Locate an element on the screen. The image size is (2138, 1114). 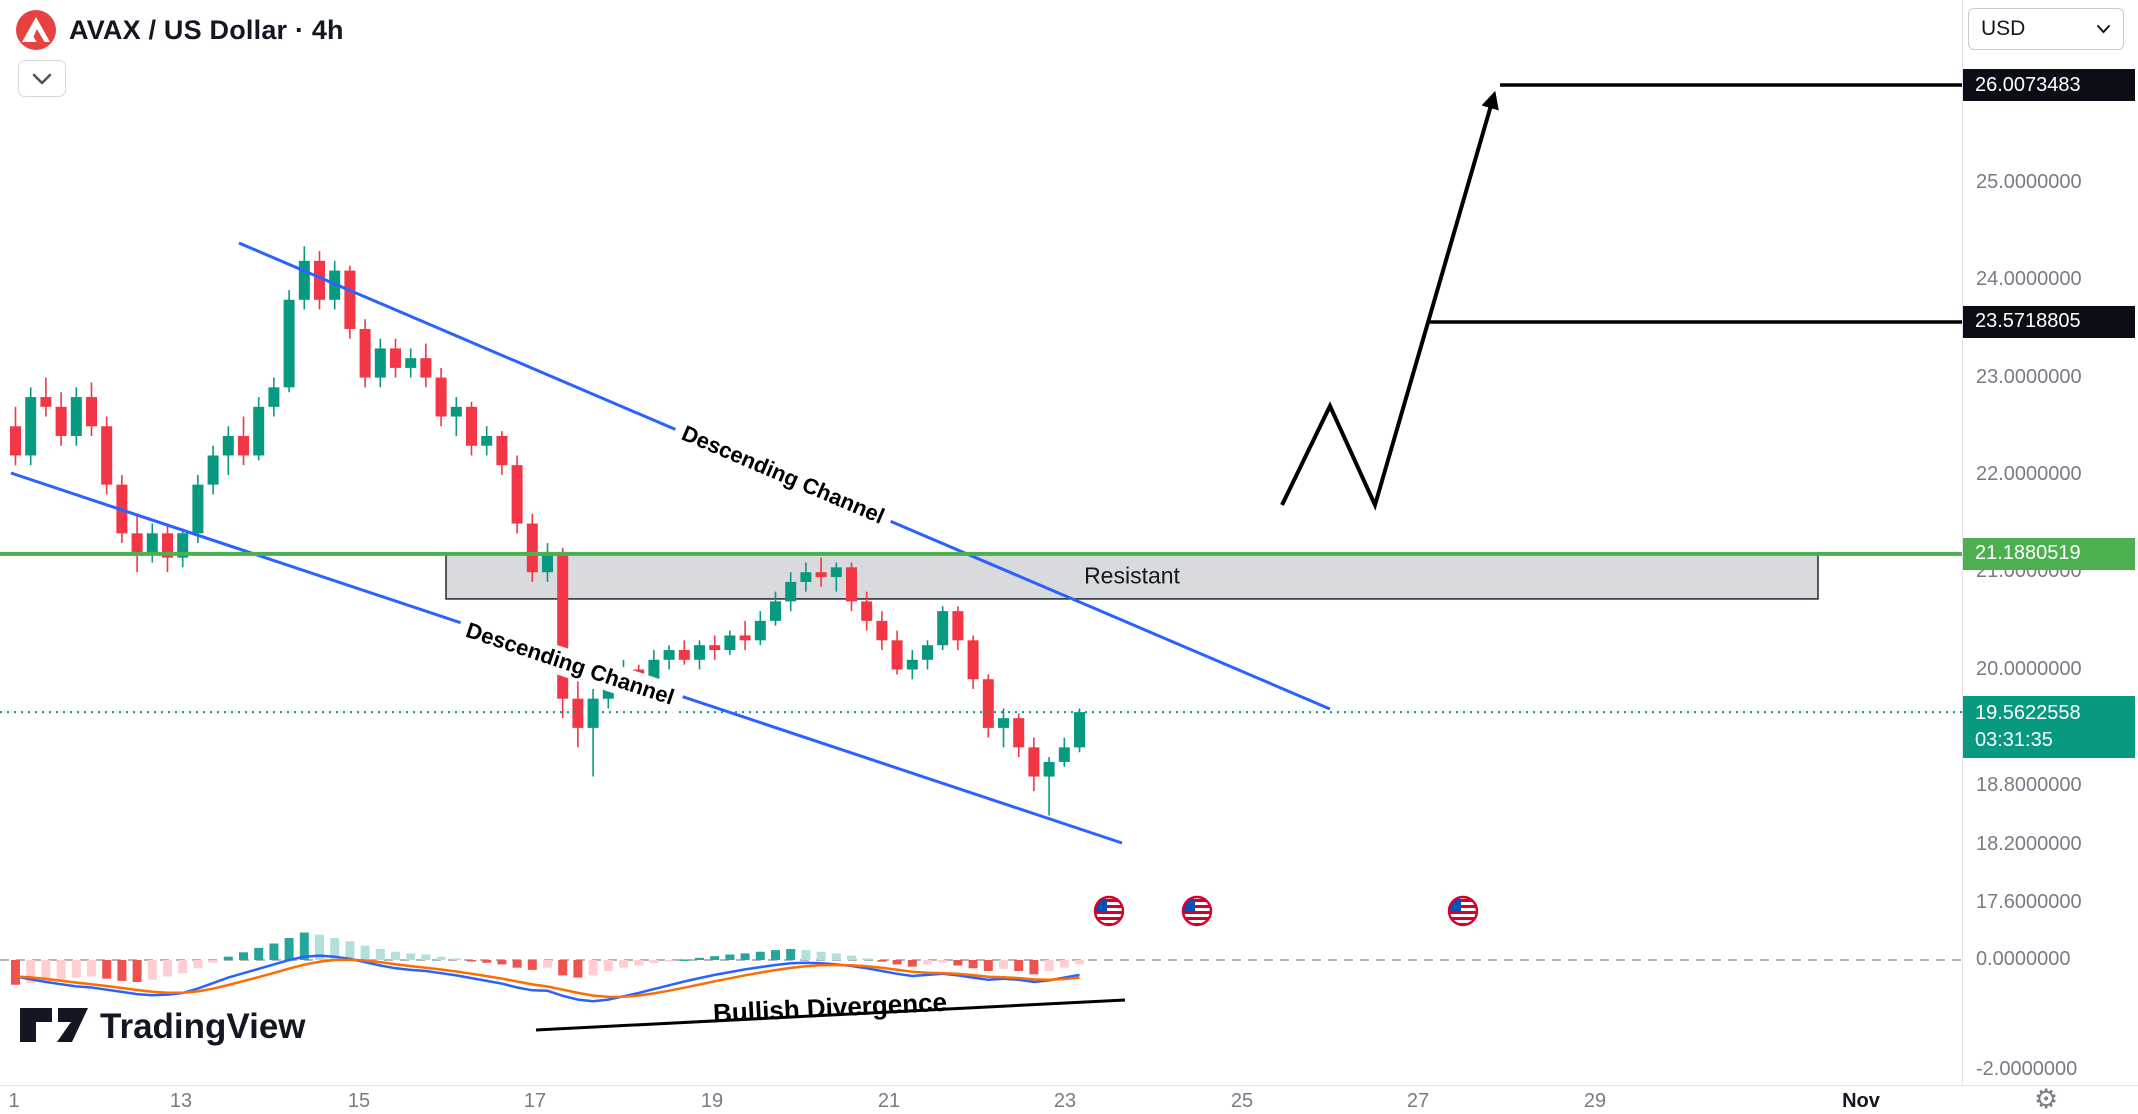
time-axis-label: 15 is located at coordinates (359, 1101).